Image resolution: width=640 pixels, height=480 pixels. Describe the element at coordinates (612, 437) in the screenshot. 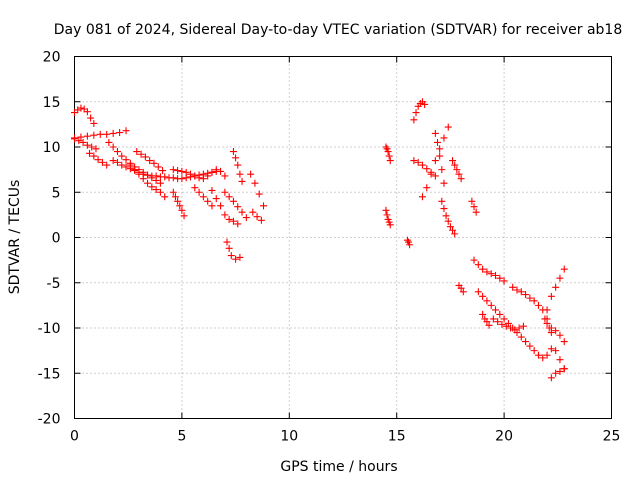

I see `x-tick-label: 25` at that location.